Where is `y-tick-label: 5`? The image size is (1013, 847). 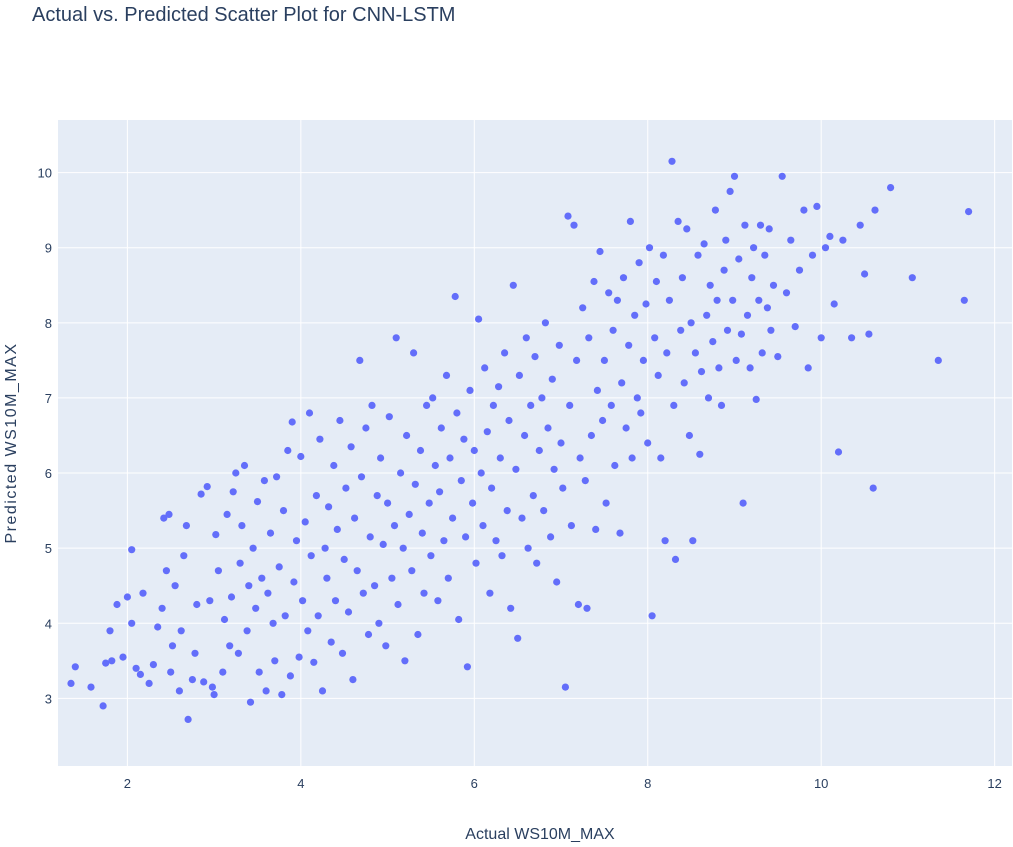 y-tick-label: 5 is located at coordinates (48, 548).